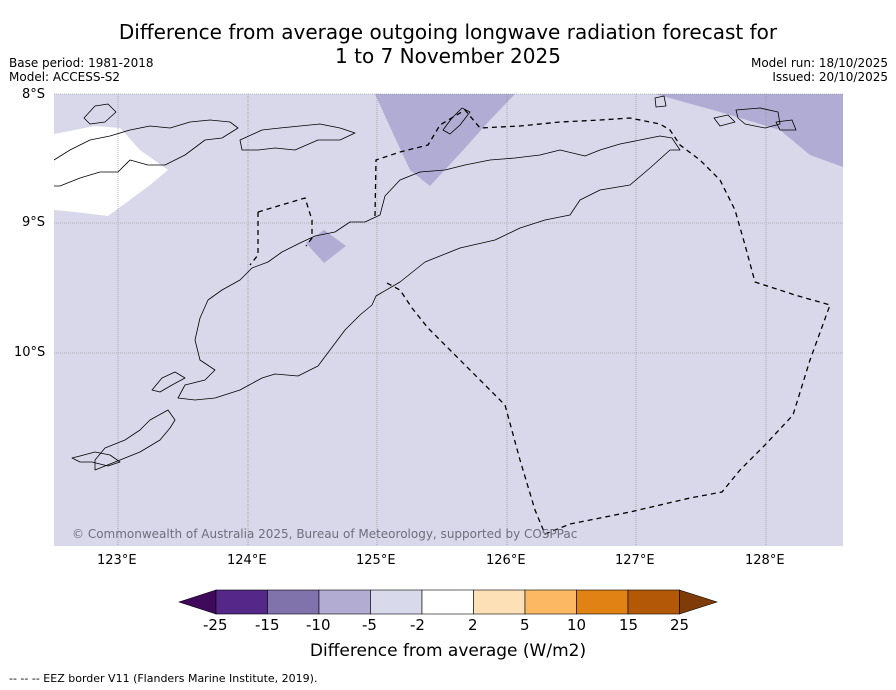 The image size is (896, 690). Describe the element at coordinates (376, 560) in the screenshot. I see `lon-label-125e: 125°E` at that location.